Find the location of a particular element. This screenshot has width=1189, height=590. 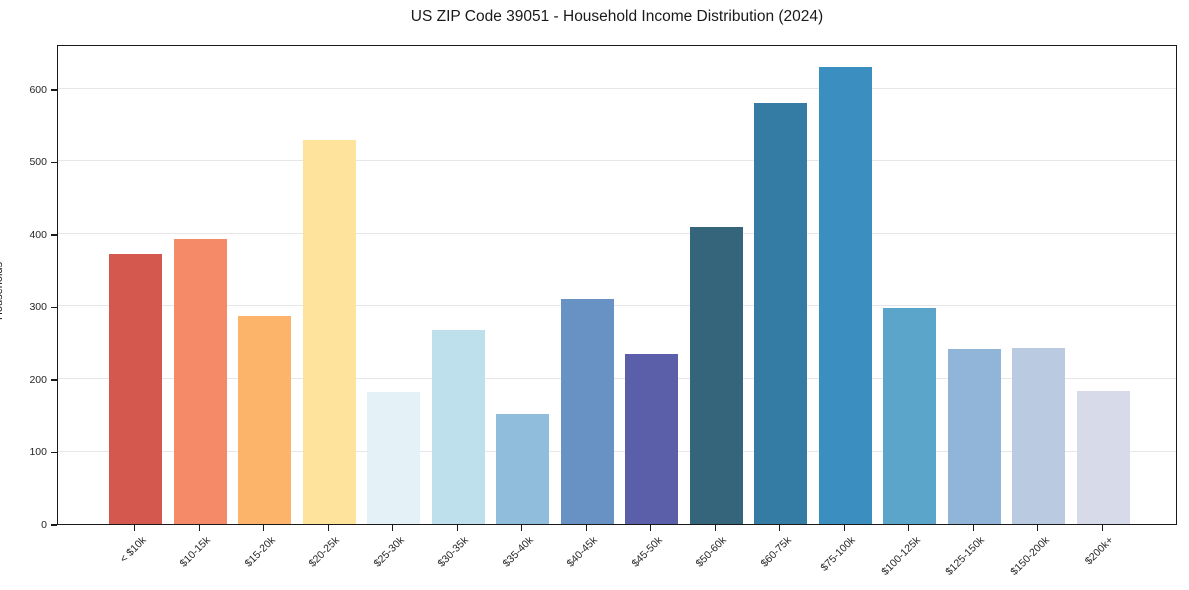

x-tick-label: $25-30k is located at coordinates (389, 552).